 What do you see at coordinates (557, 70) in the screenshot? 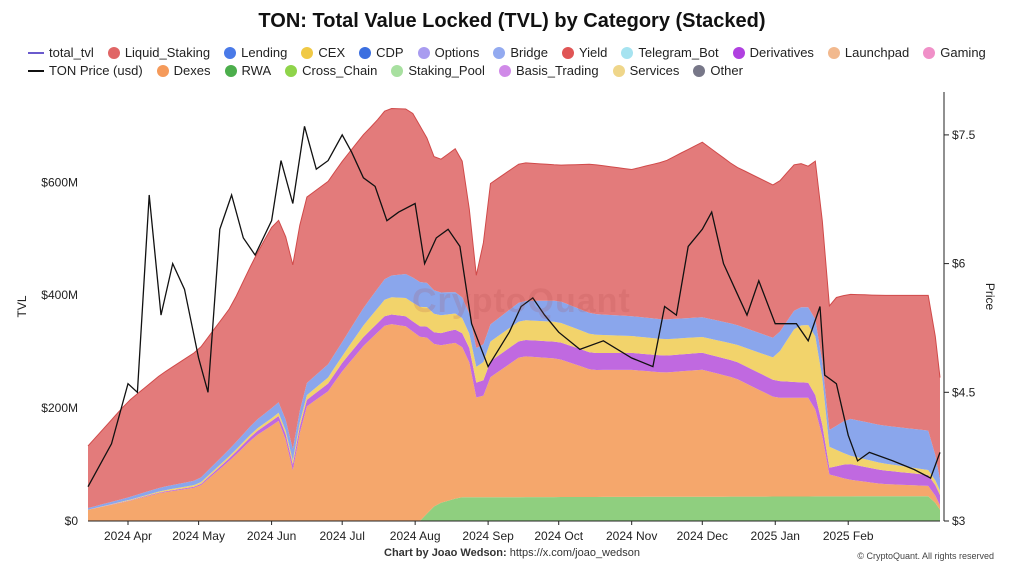
I see `legend-label: Basis_Trading` at bounding box center [557, 70].